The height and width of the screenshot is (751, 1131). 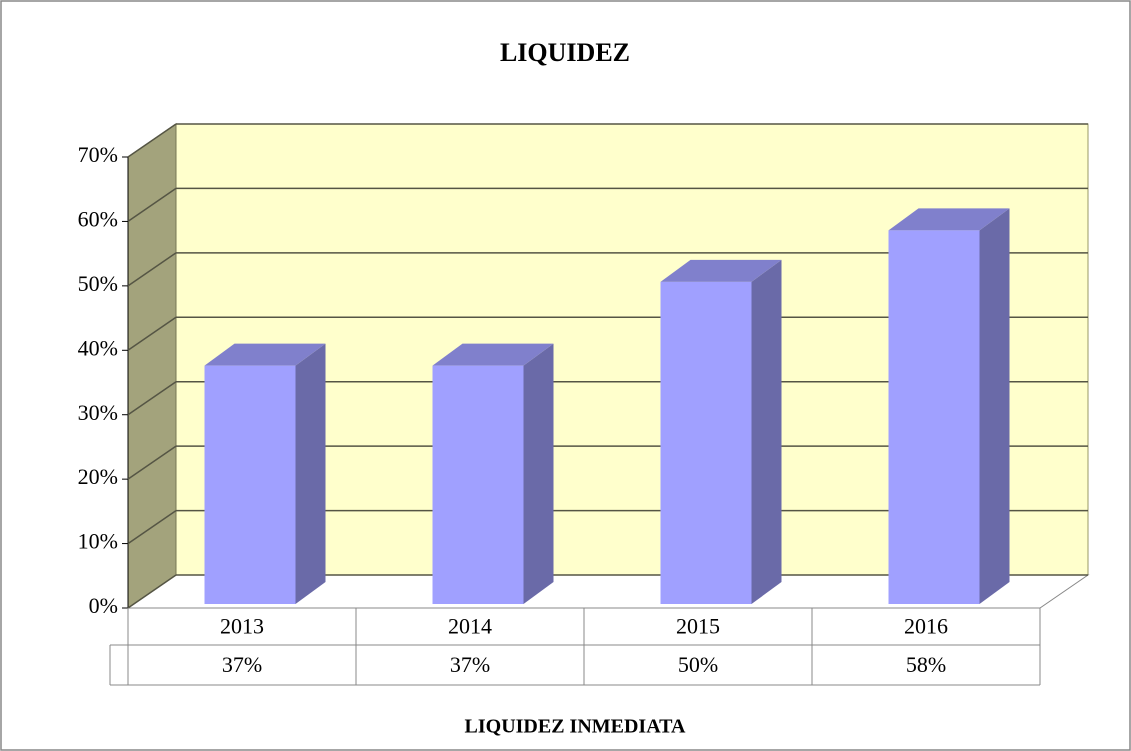 What do you see at coordinates (98, 154) in the screenshot?
I see `y-tick-label: 70%` at bounding box center [98, 154].